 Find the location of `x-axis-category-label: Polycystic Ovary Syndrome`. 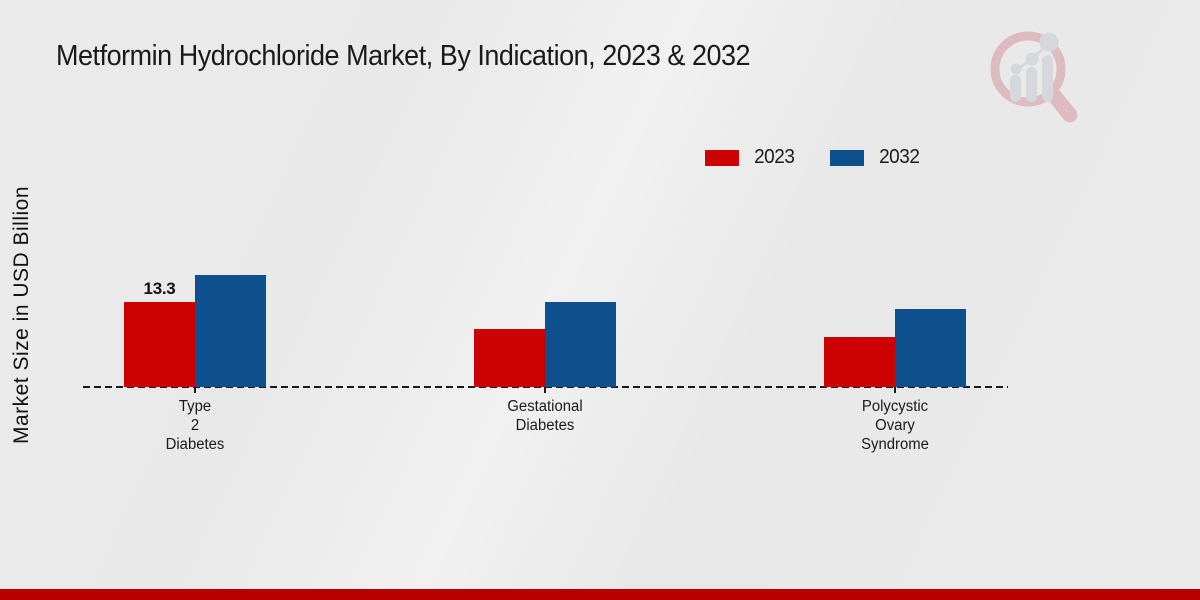

x-axis-category-label: Polycystic Ovary Syndrome is located at coordinates (895, 425).